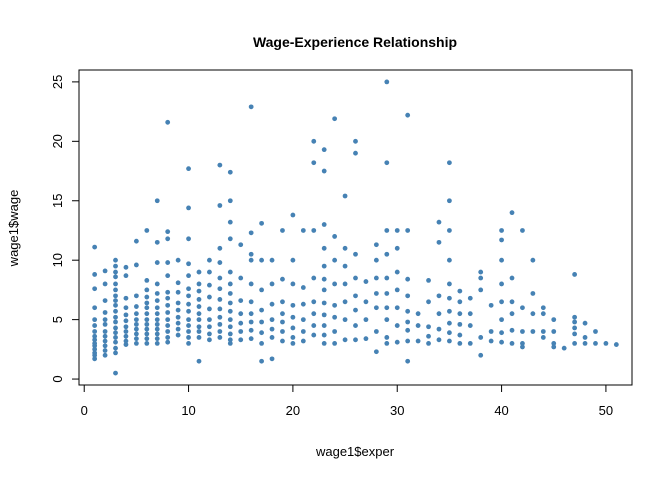 The height and width of the screenshot is (480, 672). I want to click on y-tick-label: 0, so click(57, 378).